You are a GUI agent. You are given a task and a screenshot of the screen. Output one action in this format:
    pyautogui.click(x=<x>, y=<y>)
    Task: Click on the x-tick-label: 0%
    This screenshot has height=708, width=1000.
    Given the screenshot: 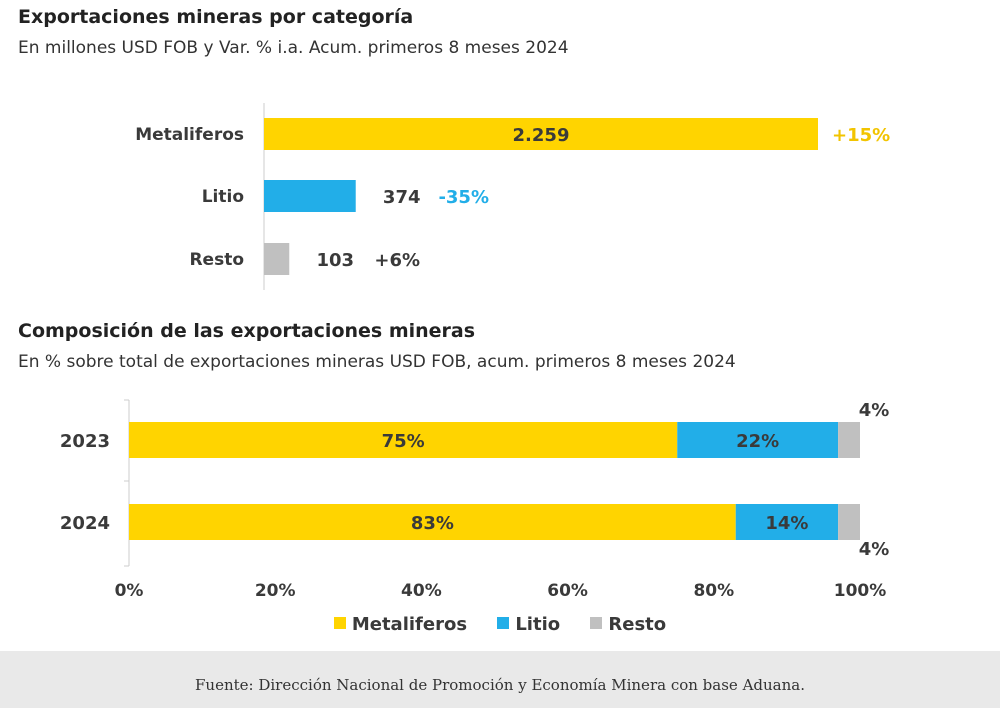 What is the action you would take?
    pyautogui.click(x=129, y=591)
    